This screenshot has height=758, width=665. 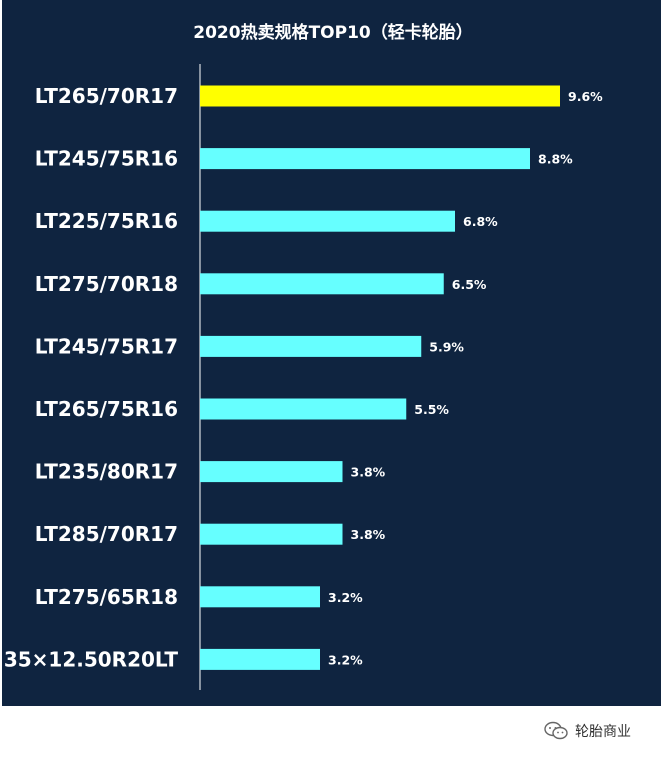 I want to click on category-label: LT245/75R17, so click(x=106, y=346).